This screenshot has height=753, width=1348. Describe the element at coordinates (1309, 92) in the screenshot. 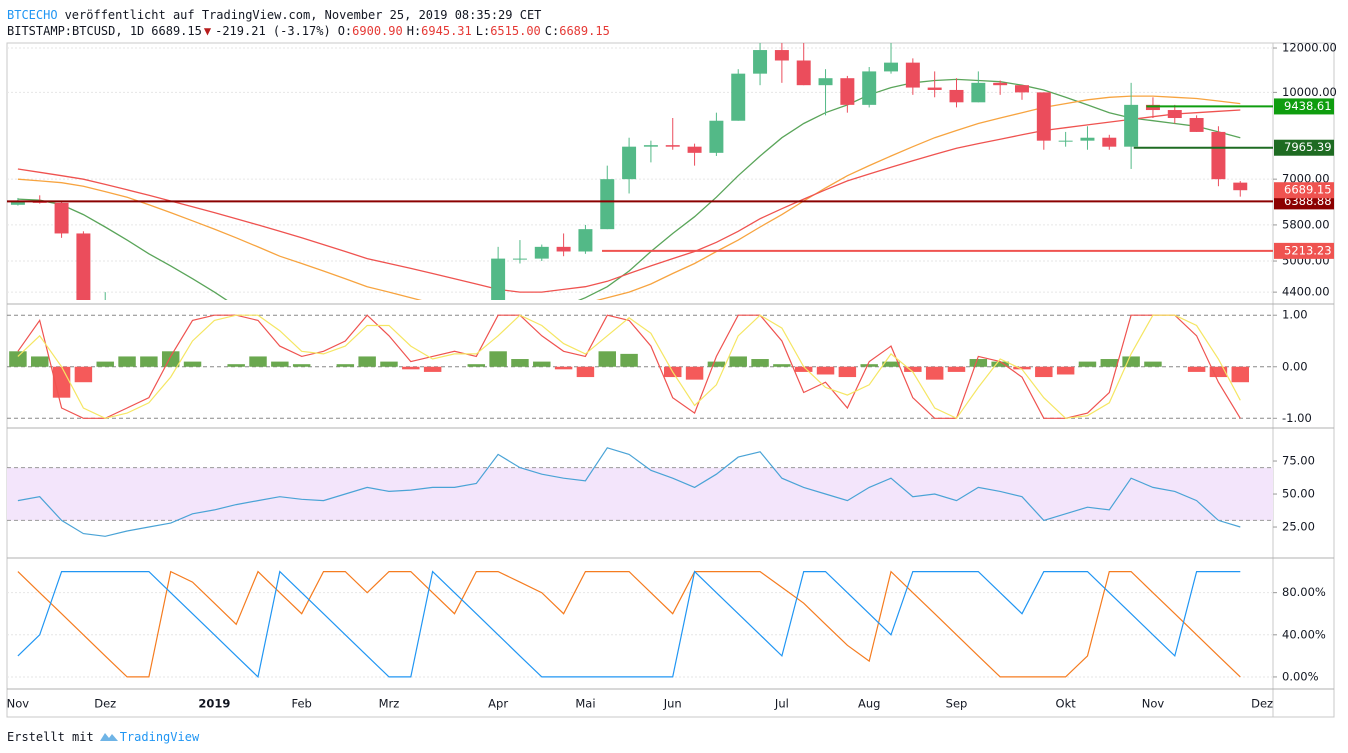

I see `y-tick-label: 10000.00` at that location.